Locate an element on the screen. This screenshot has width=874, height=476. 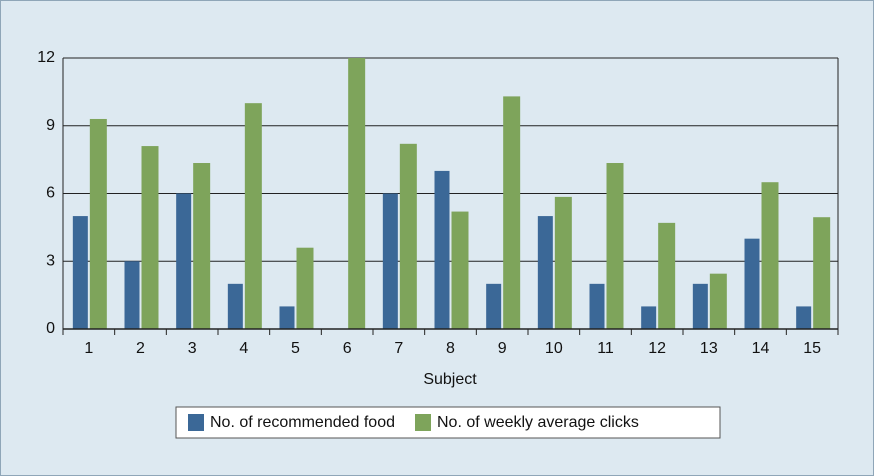
y-tick-label: 6 is located at coordinates (50, 193).